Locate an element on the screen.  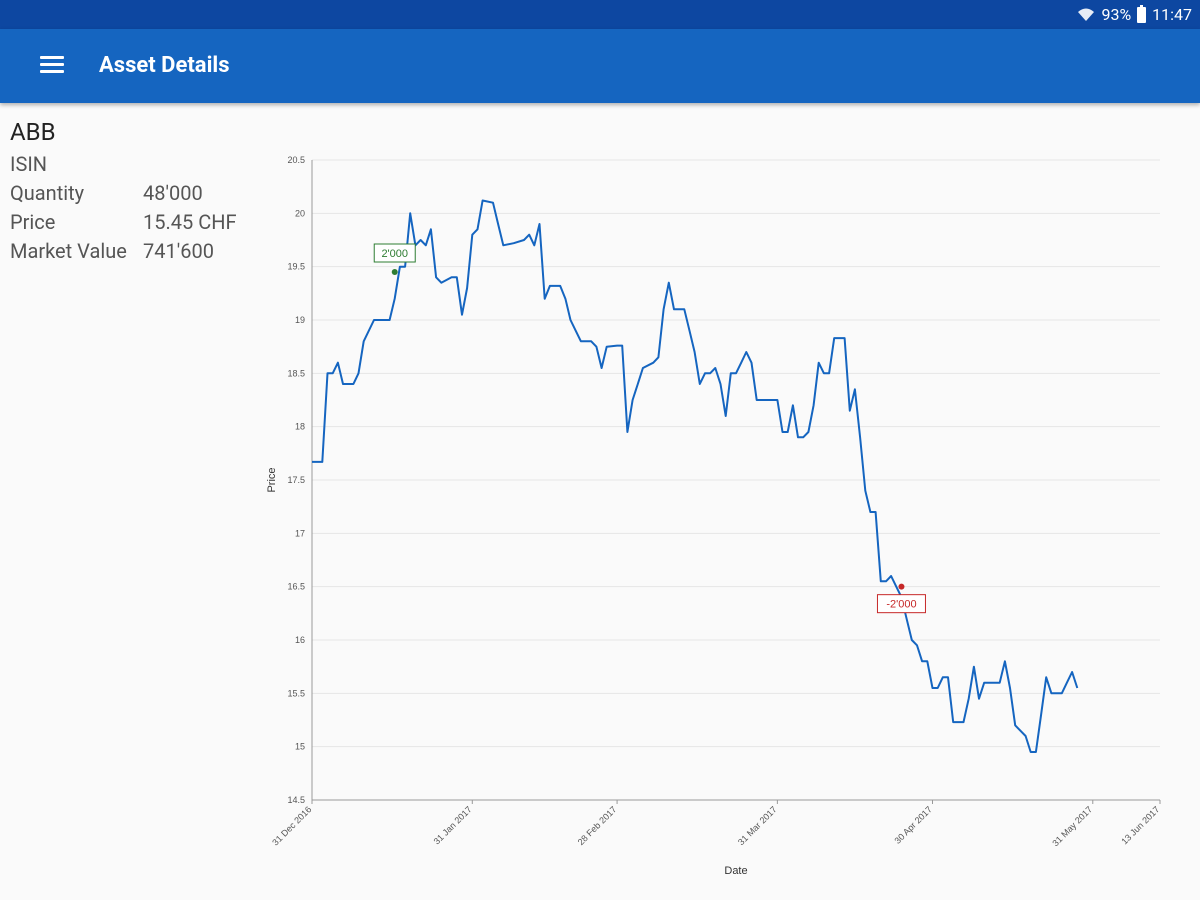
y-tick-label: 14.5 is located at coordinates (296, 800).